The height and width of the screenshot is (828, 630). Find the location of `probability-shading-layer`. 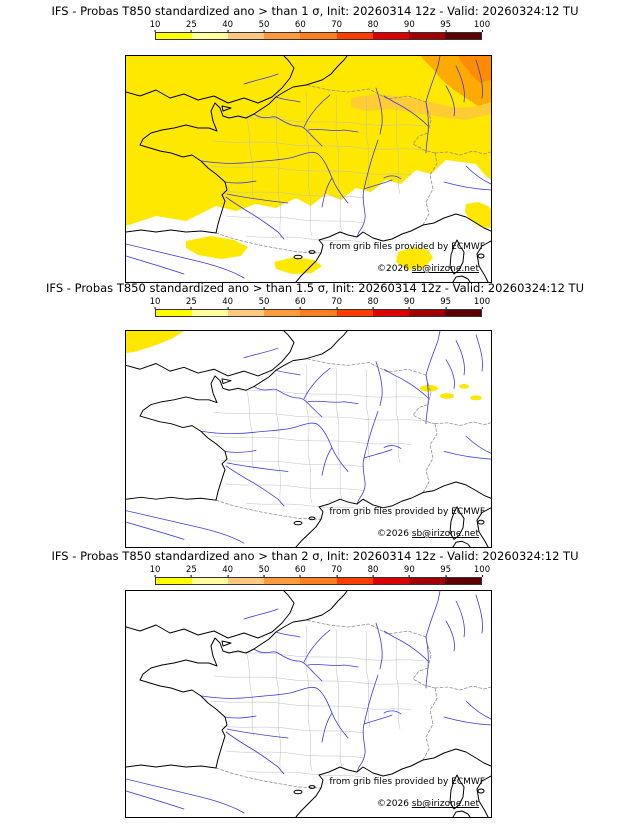

probability-shading-layer is located at coordinates (304, 366).